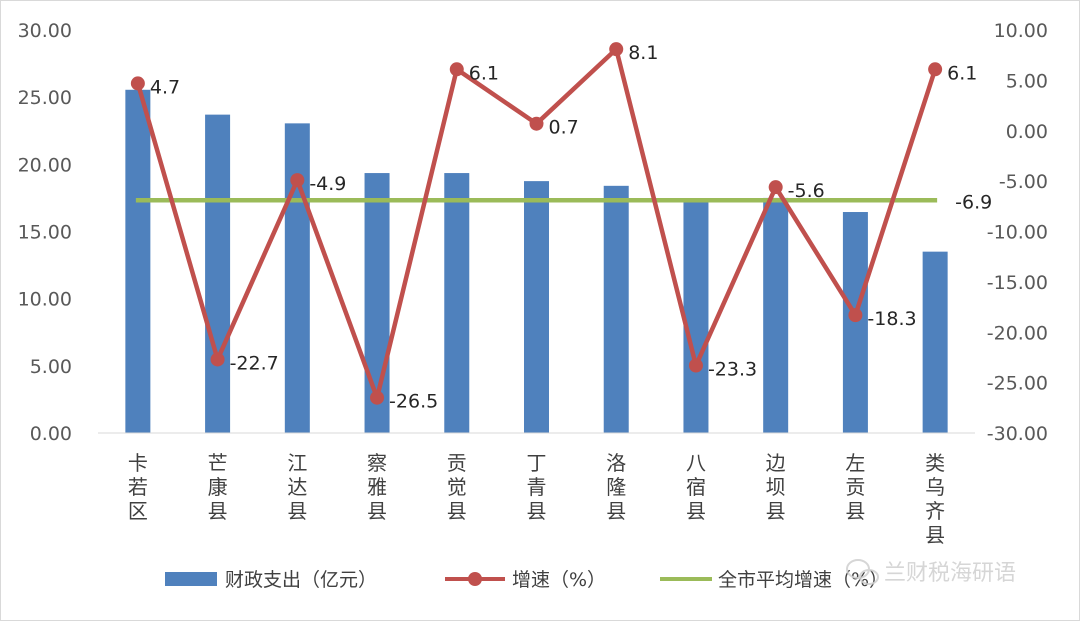  What do you see at coordinates (1017, 283) in the screenshot?
I see `right-tick-label: -15.00` at bounding box center [1017, 283].